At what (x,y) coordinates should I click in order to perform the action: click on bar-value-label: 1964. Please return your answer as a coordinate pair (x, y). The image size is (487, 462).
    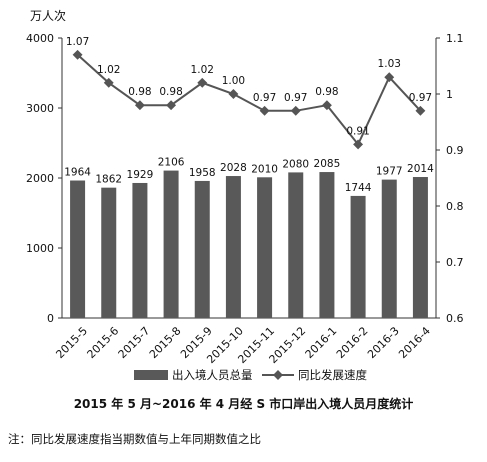
    Looking at the image, I should click on (77, 173).